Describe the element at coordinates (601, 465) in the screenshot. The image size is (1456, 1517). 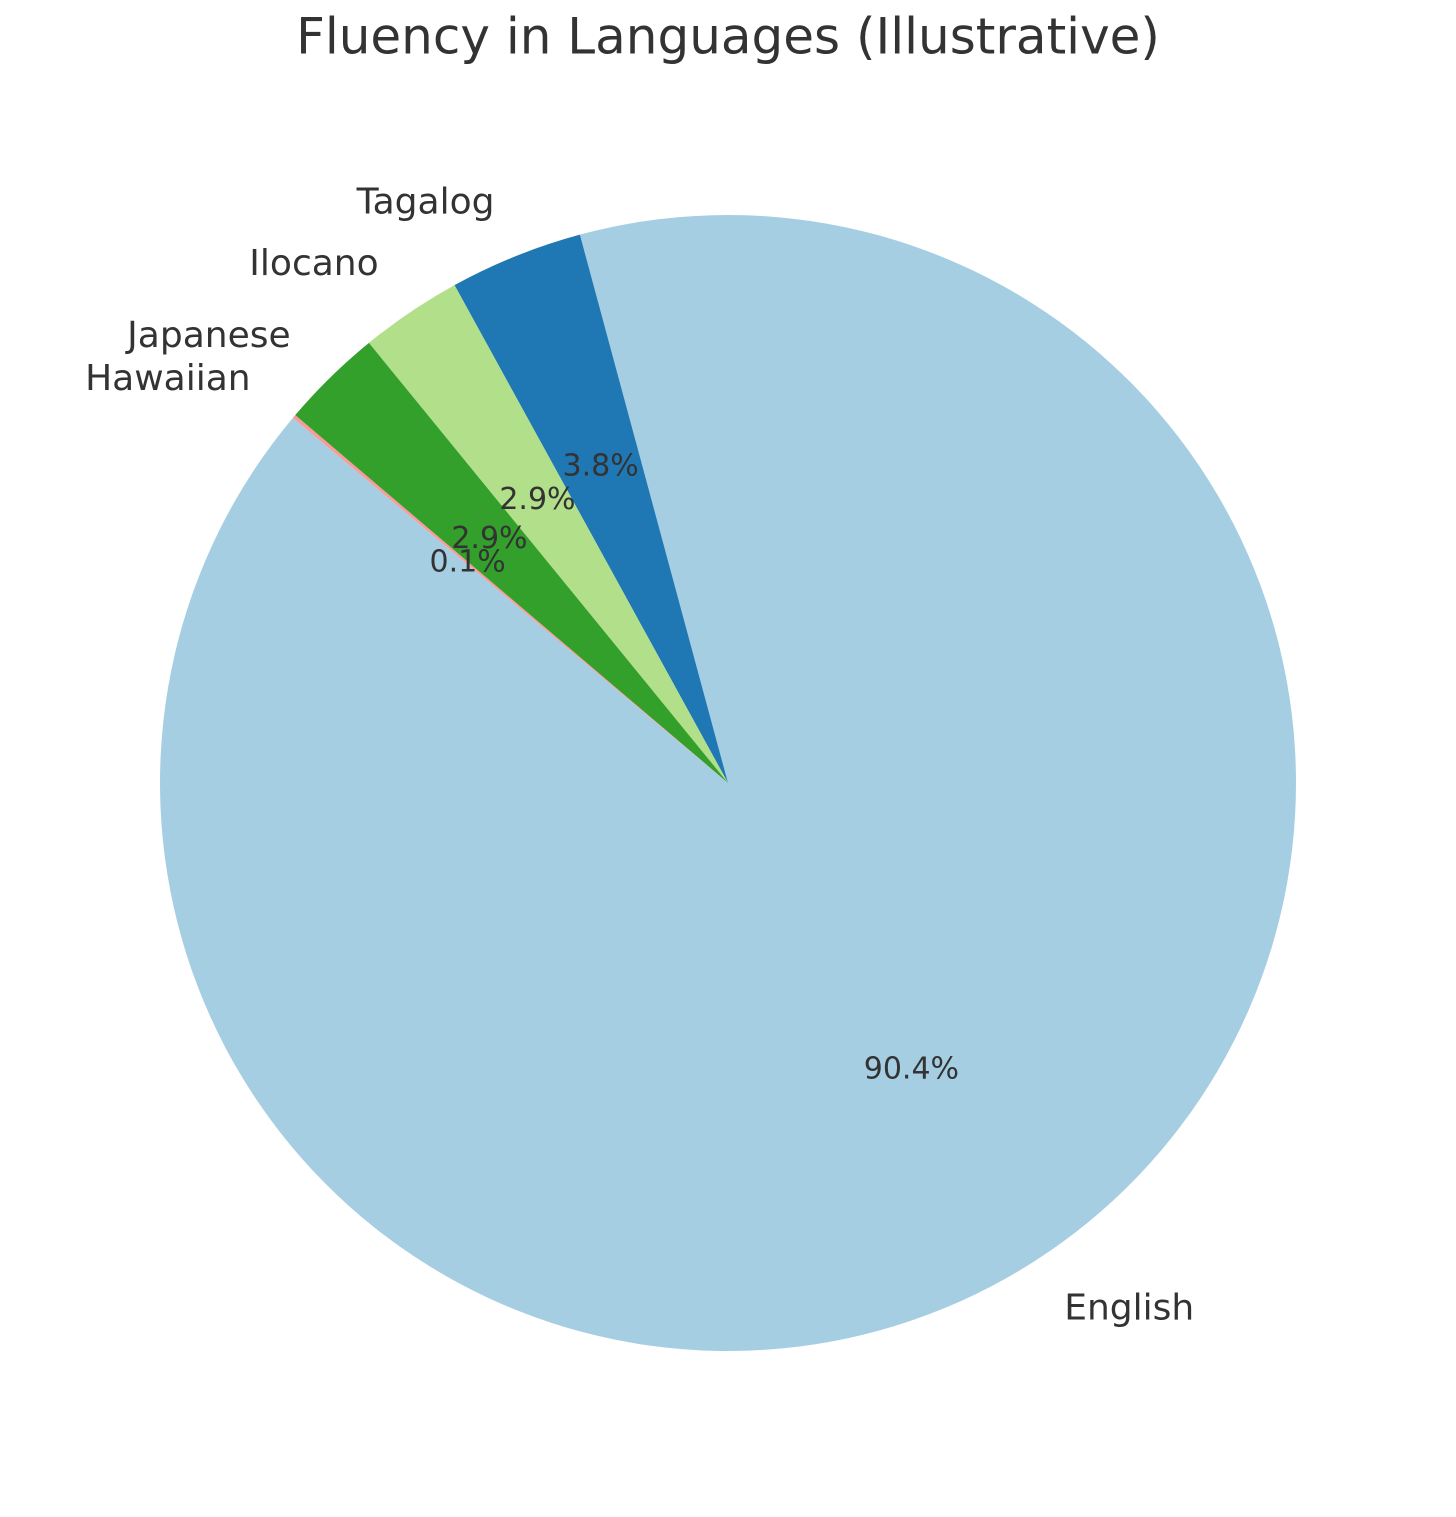
I see `value-label: 3.8%` at that location.